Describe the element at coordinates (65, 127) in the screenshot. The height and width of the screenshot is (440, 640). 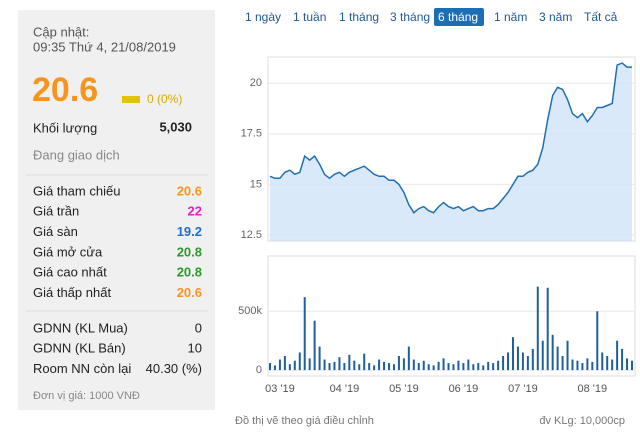
I see `volume-label: Khối lượng` at that location.